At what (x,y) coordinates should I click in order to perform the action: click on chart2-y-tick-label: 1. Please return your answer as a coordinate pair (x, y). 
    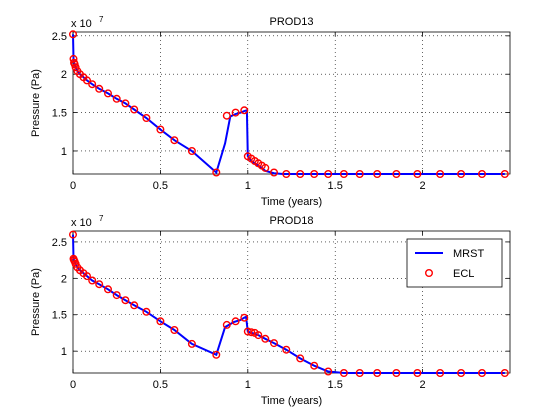
    Looking at the image, I should click on (64, 352).